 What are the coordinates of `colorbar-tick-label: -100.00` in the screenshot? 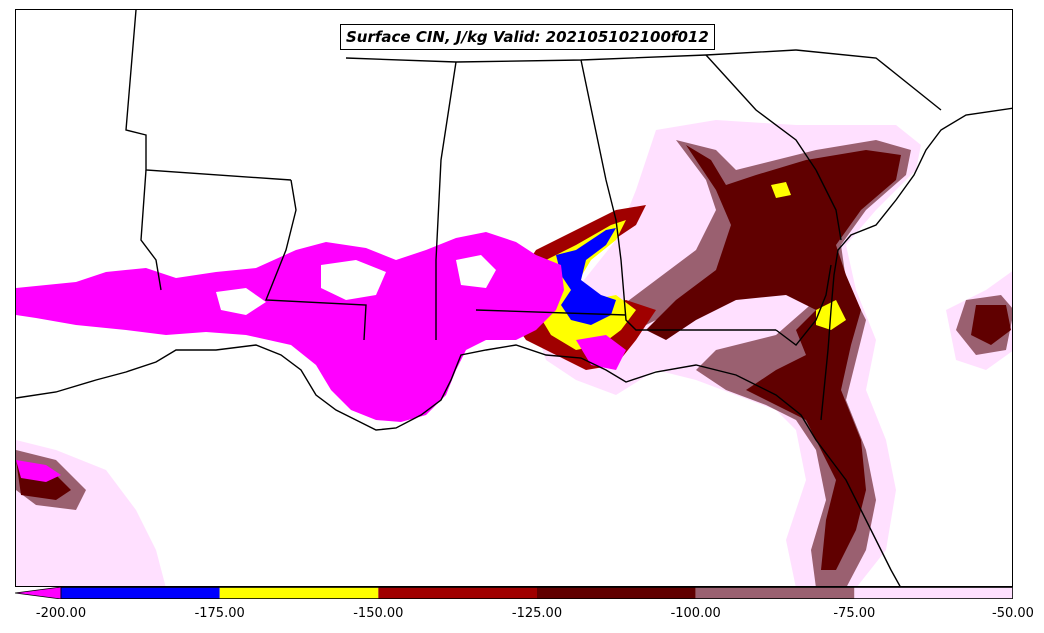 It's located at (695, 613).